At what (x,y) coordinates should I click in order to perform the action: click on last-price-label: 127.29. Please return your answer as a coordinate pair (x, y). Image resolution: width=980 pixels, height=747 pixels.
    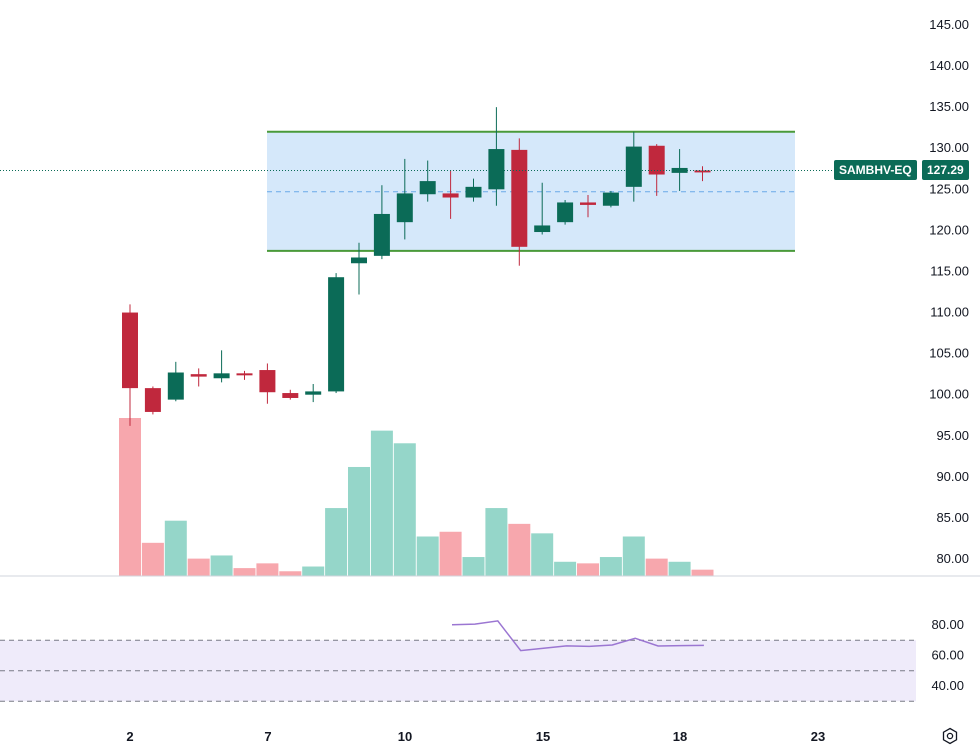
    Looking at the image, I should click on (945, 170).